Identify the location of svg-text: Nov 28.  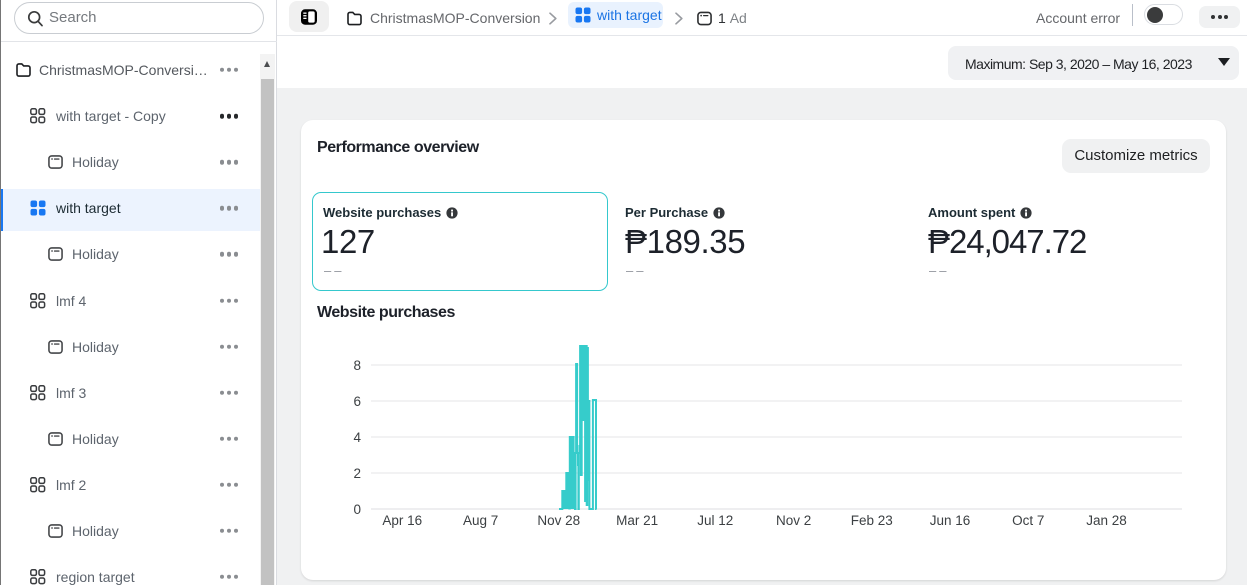
(558, 520).